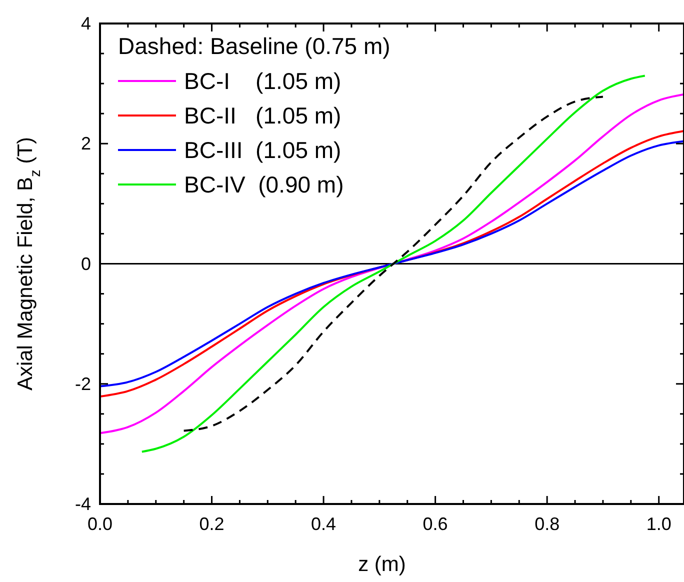  What do you see at coordinates (82, 384) in the screenshot?
I see `y-tick-label: -2` at bounding box center [82, 384].